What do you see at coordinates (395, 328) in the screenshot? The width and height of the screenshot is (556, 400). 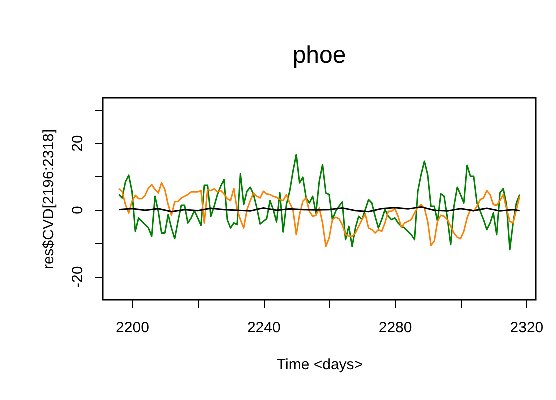 I see `x-tick-label: 2280` at bounding box center [395, 328].